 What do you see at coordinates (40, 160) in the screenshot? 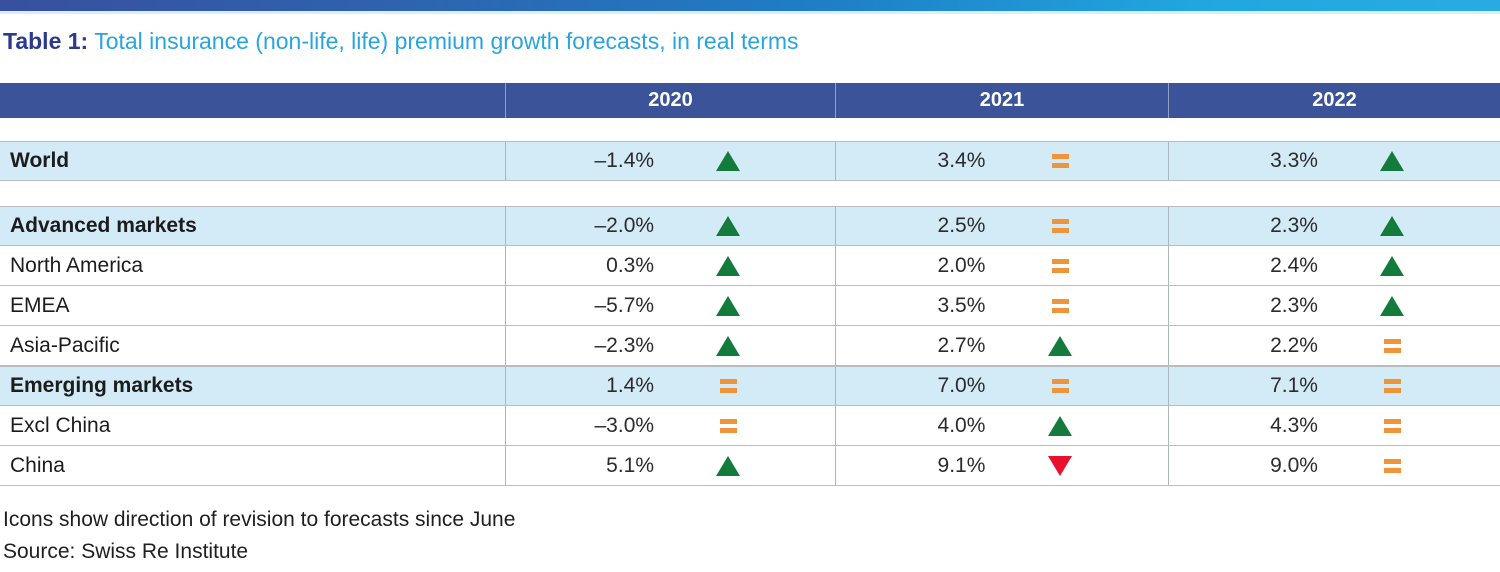
I see `row-label: World` at bounding box center [40, 160].